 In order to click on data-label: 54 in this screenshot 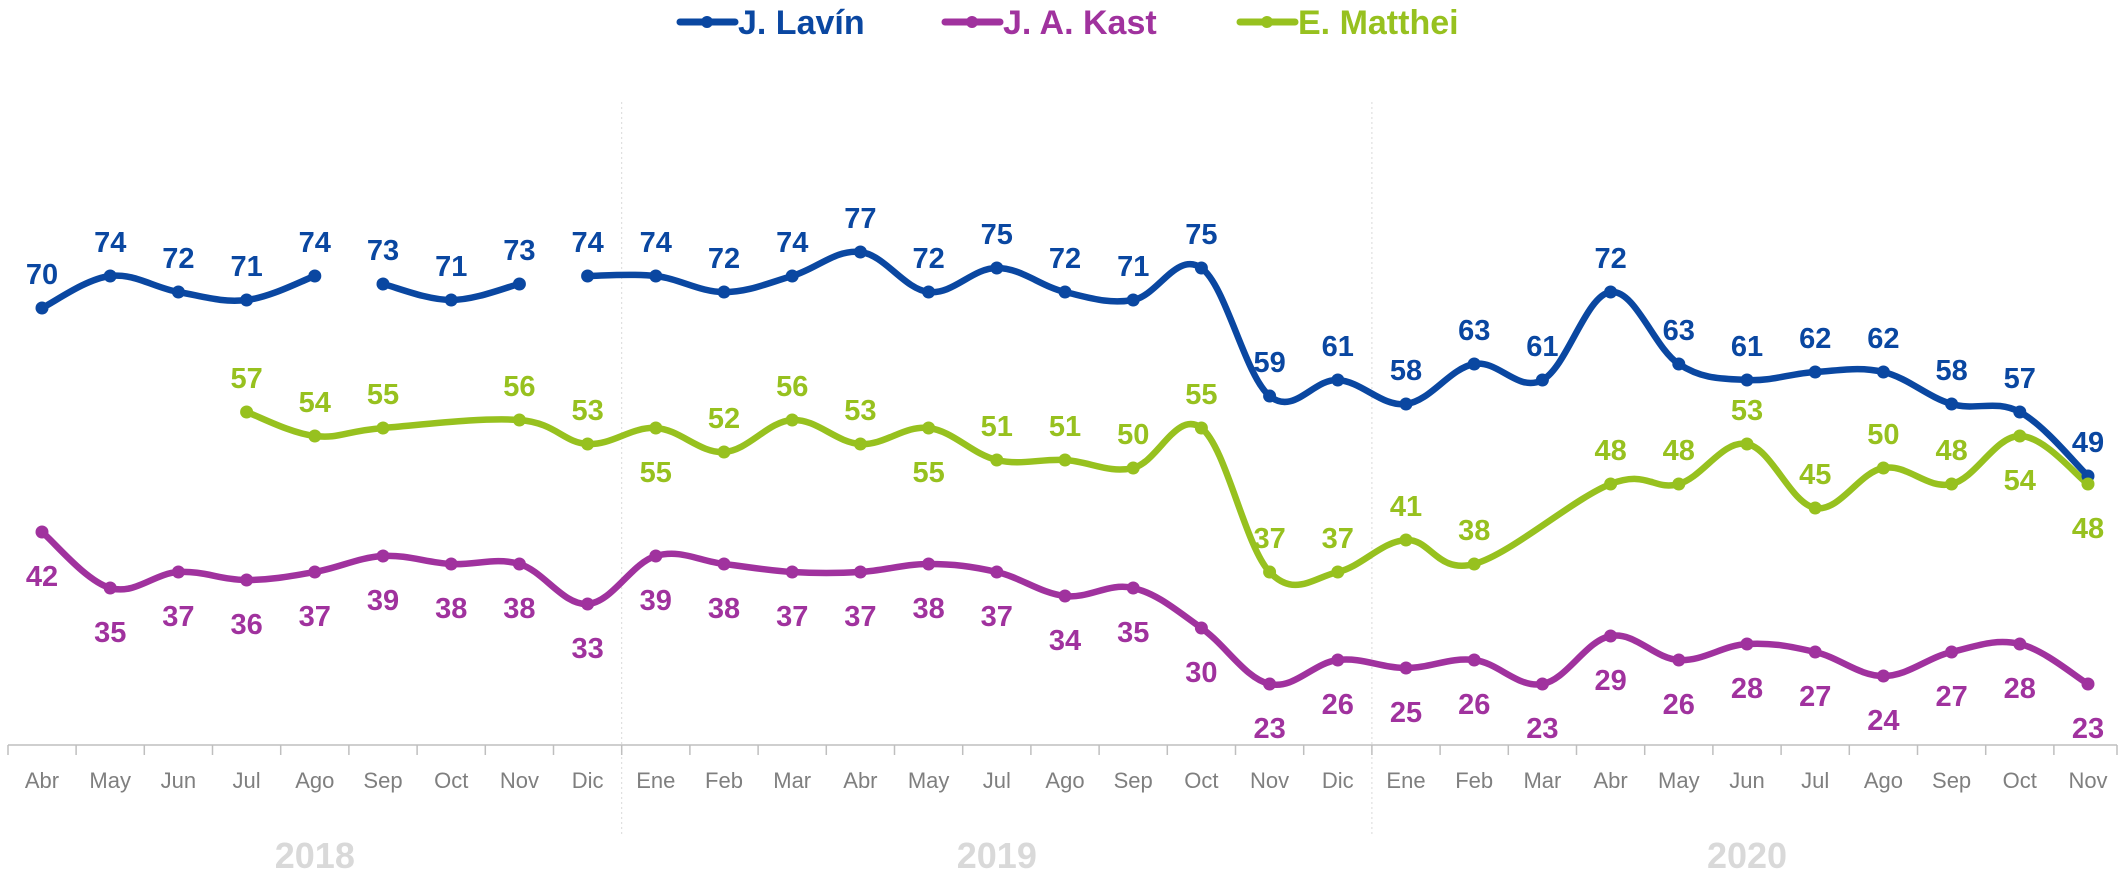, I will do `click(315, 403)`.